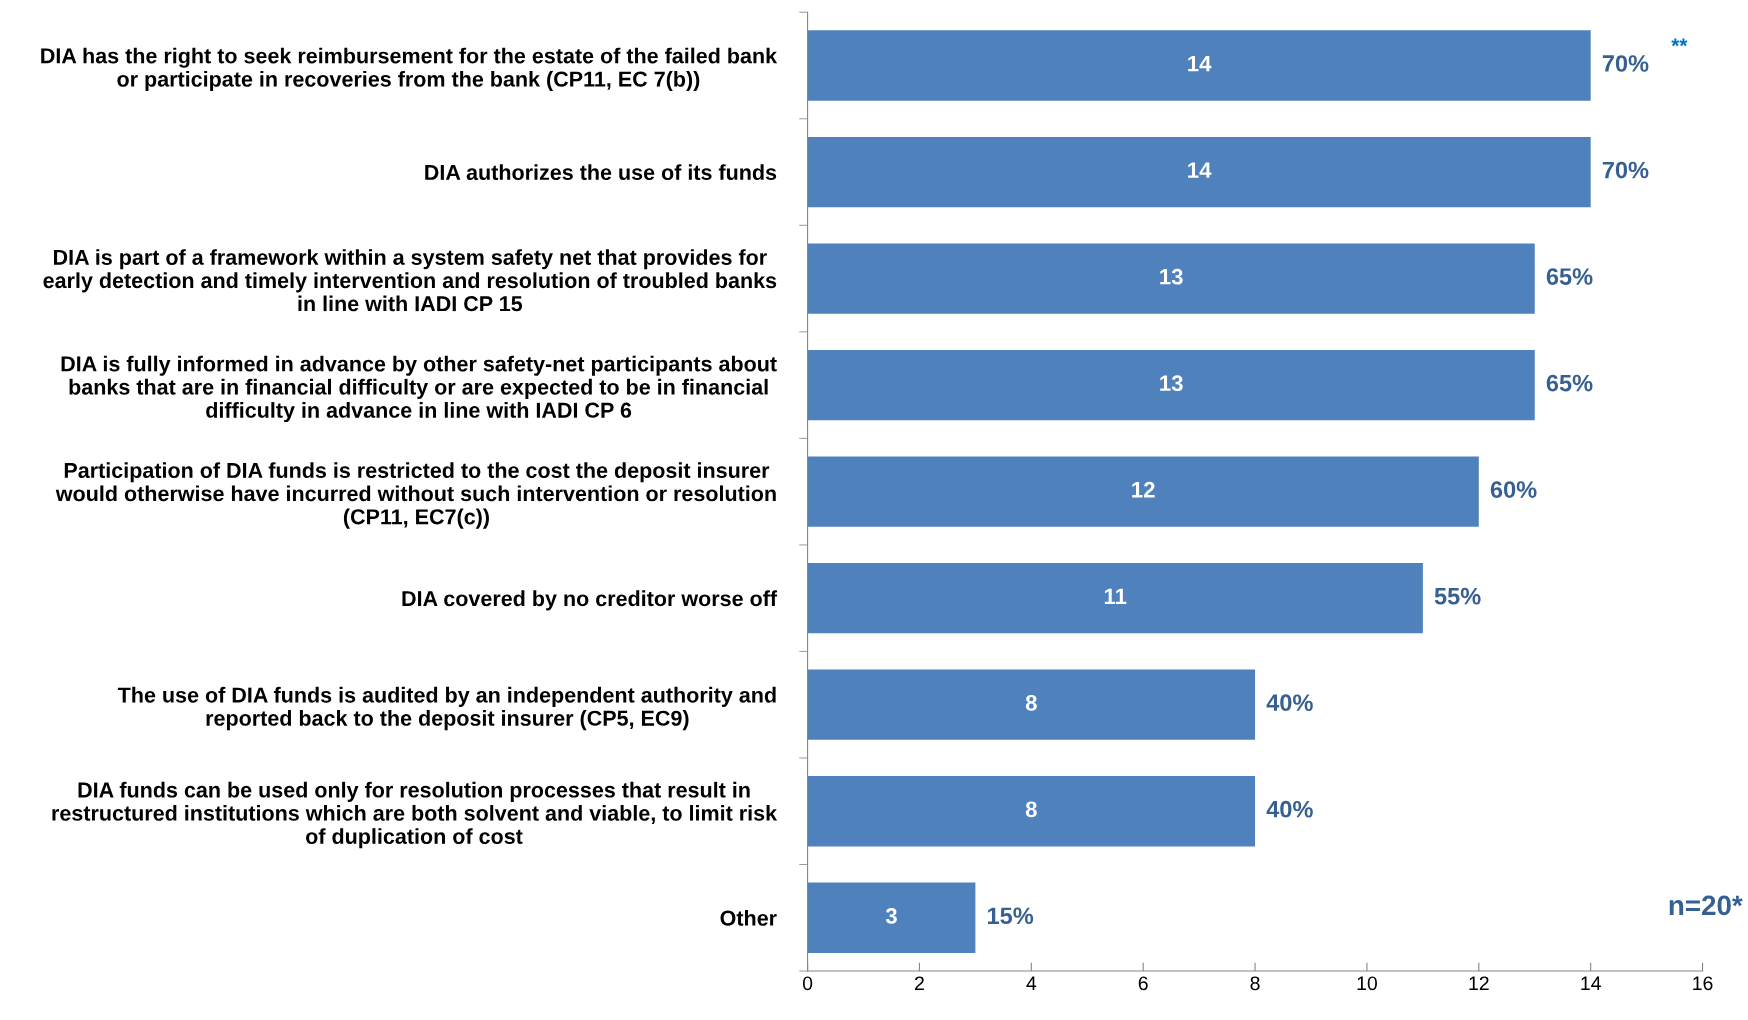  Describe the element at coordinates (748, 917) in the screenshot. I see `y-tick-label: Other` at that location.